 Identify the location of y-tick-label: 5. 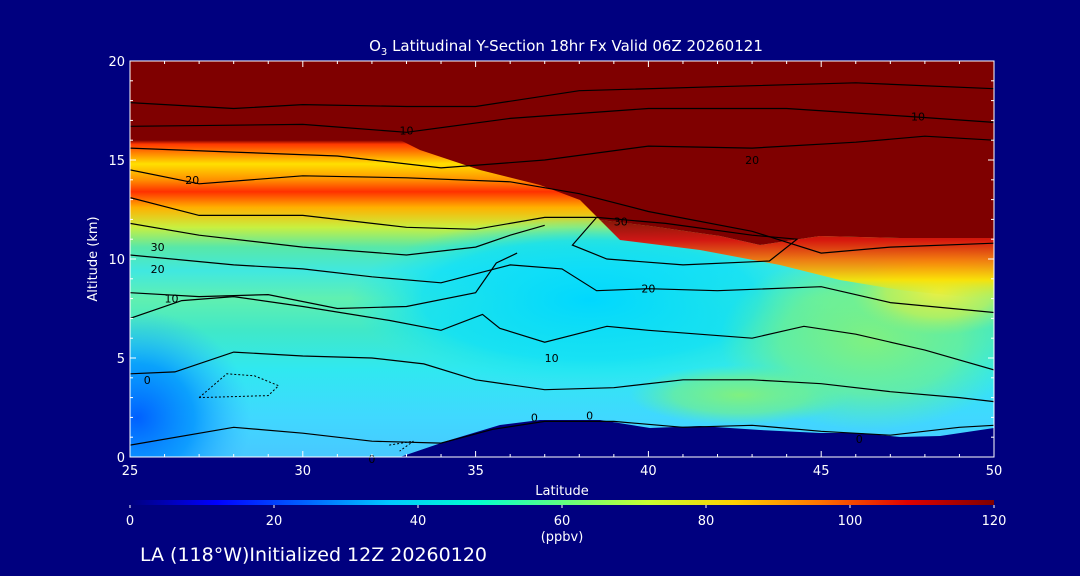
(121, 359).